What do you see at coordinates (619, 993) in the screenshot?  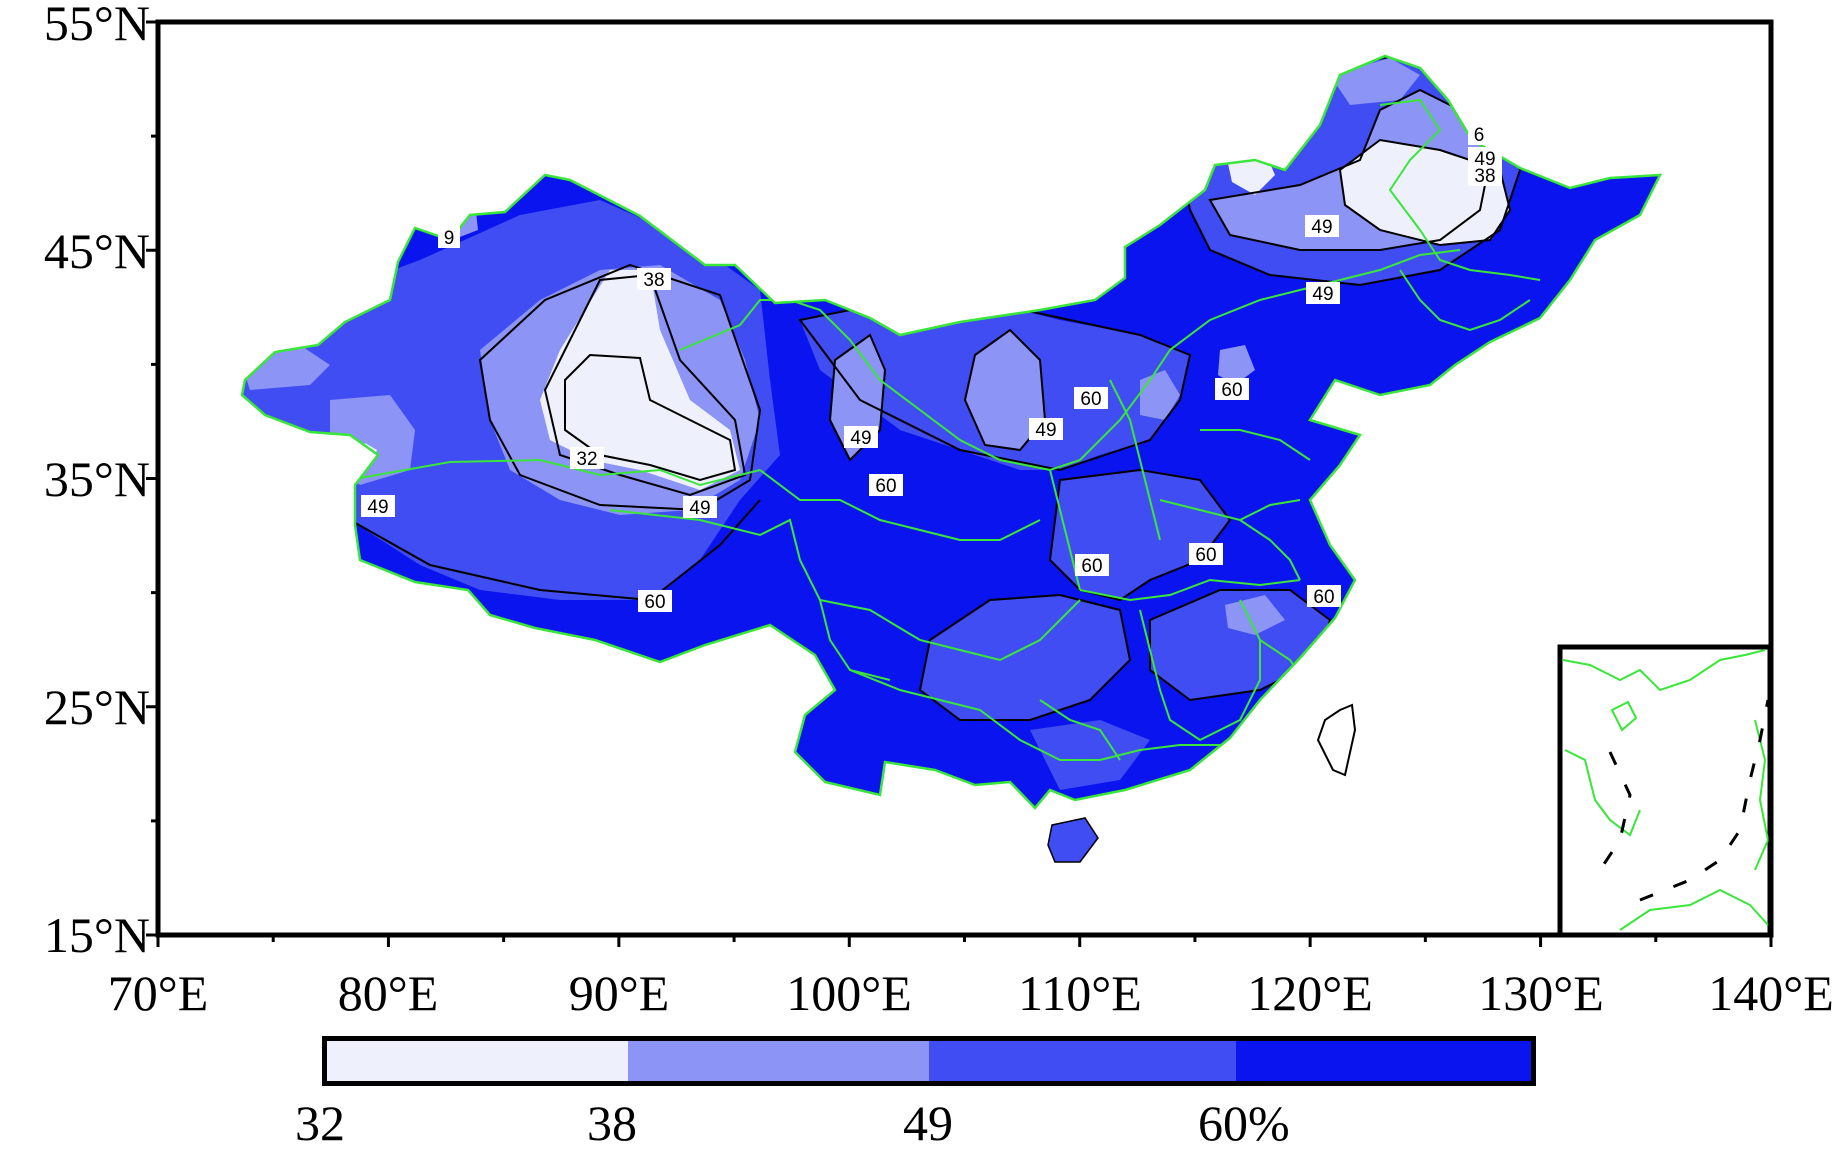 I see `lon-label: 90°E` at bounding box center [619, 993].